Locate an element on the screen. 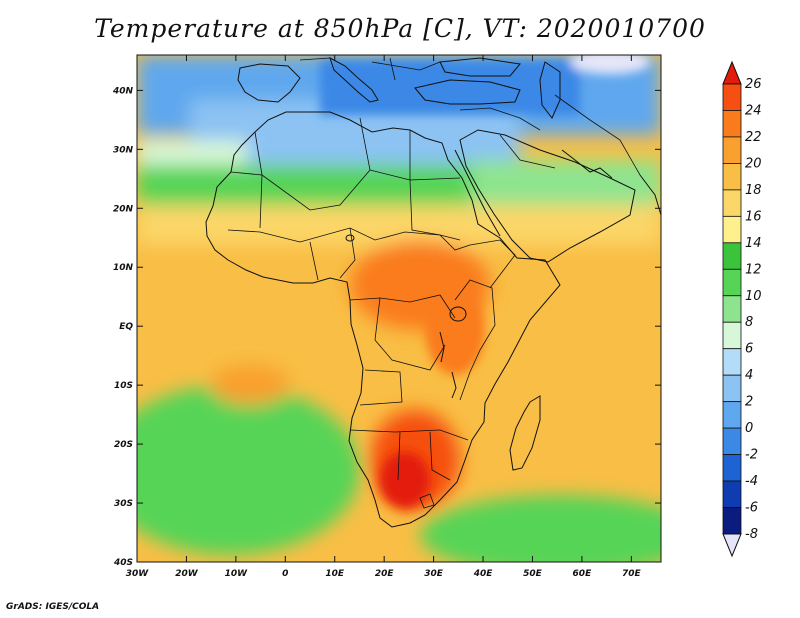 The image size is (800, 618). lon-tick-label: 60E is located at coordinates (583, 574).